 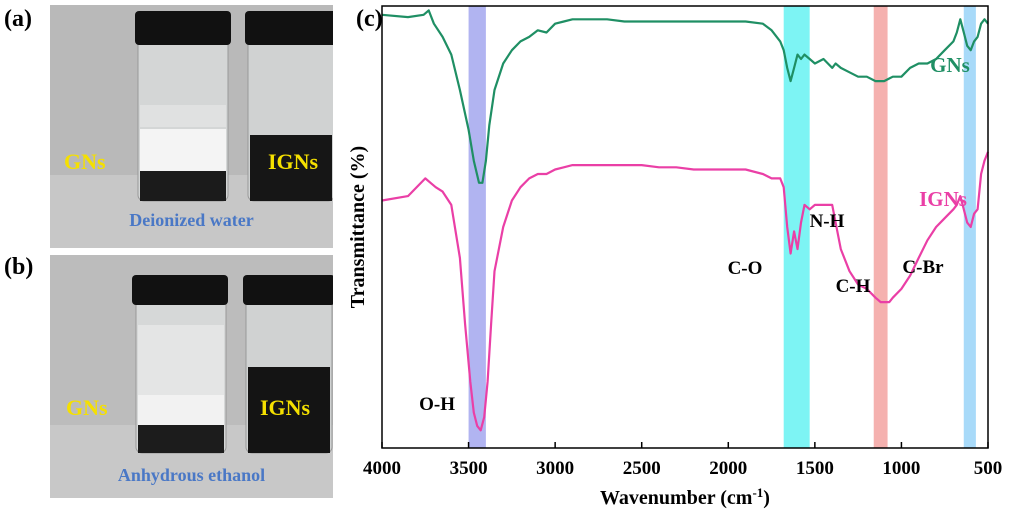 I want to click on x-tick-label-4000: 4000, so click(x=382, y=468).